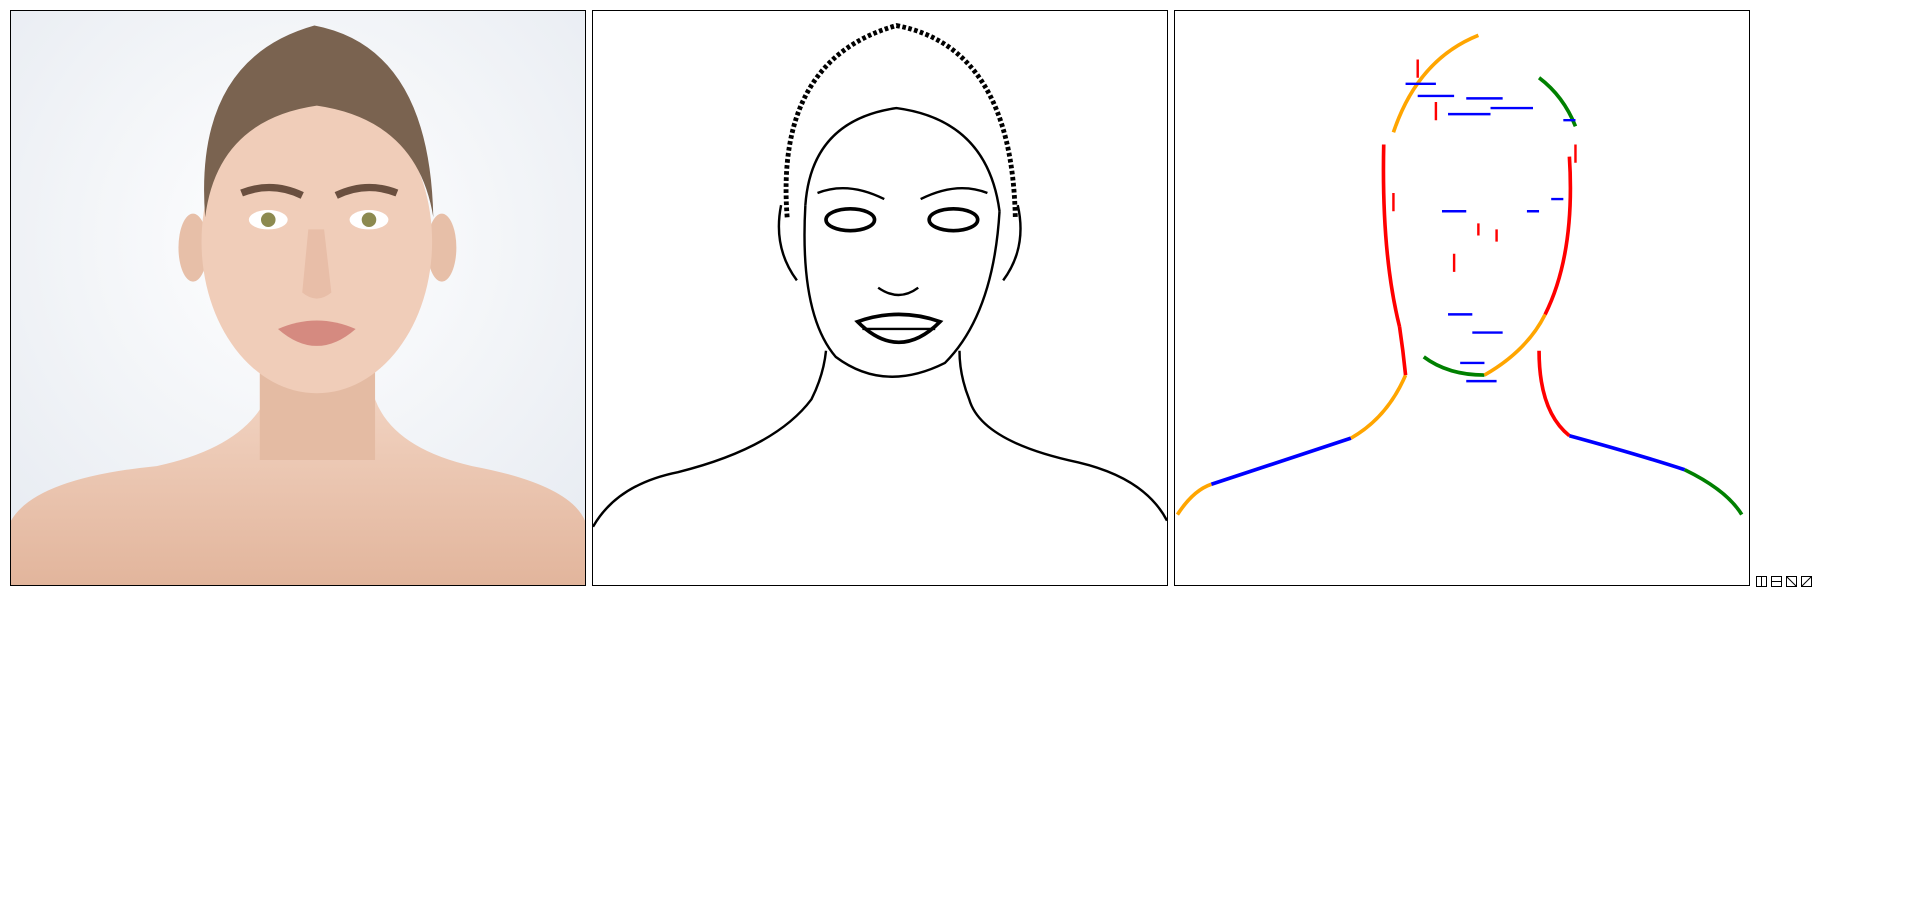  I want to click on diagonal-icon, so click(1791, 581).